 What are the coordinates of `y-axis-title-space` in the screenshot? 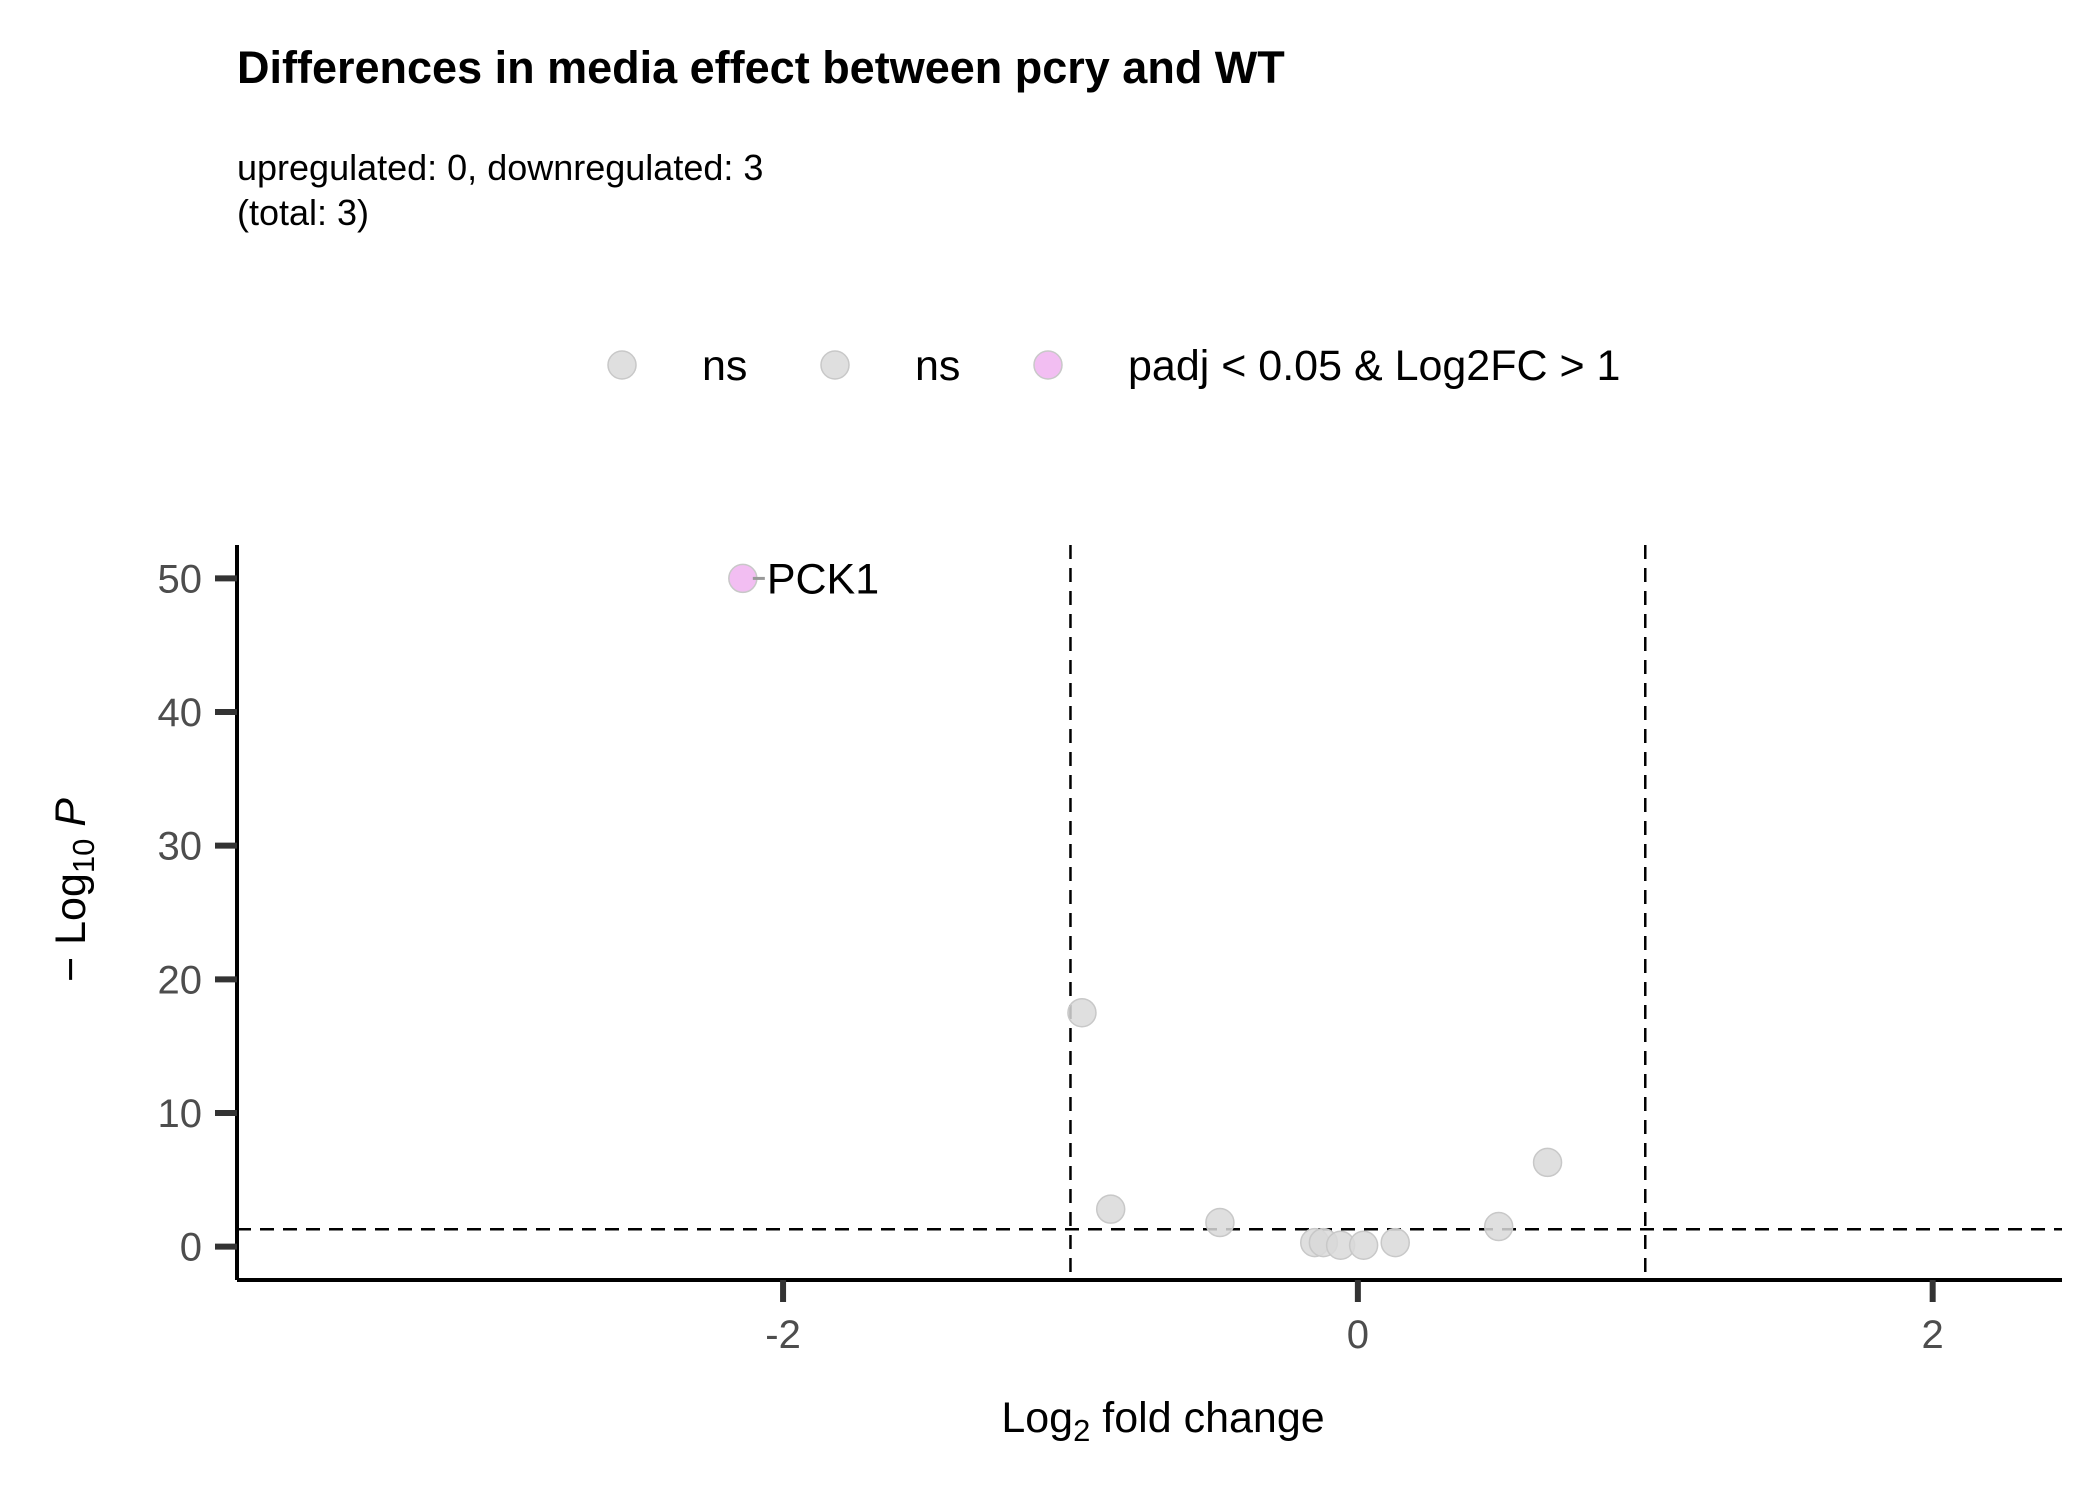 It's located at (71, 951).